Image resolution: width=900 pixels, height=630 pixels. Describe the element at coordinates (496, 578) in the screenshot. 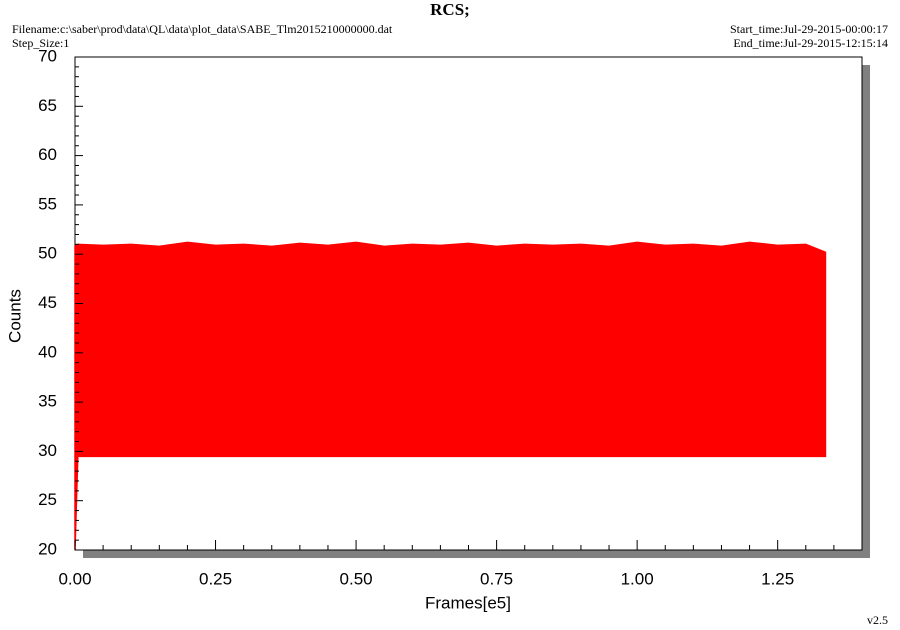

I see `x-tick-label: 0.75` at that location.